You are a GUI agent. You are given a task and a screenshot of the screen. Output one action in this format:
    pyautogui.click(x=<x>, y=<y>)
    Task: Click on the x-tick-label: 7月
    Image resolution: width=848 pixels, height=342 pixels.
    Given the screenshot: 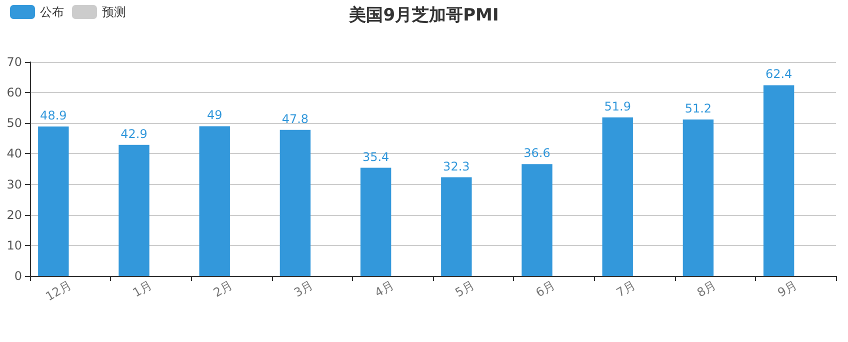 What is the action you would take?
    pyautogui.click(x=626, y=289)
    